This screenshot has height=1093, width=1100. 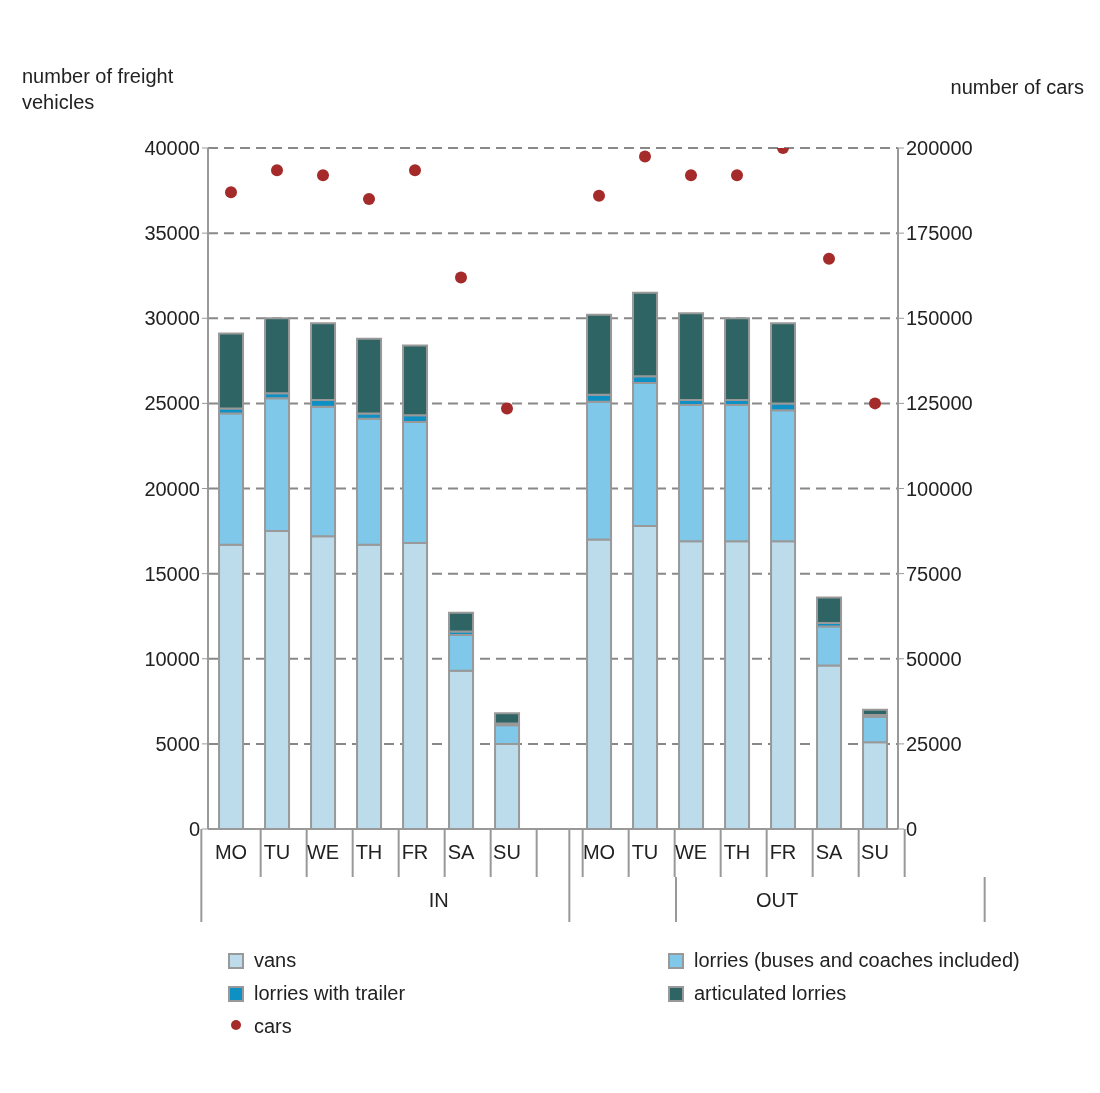 I want to click on y-tick-label: 10000, so click(x=172, y=658).